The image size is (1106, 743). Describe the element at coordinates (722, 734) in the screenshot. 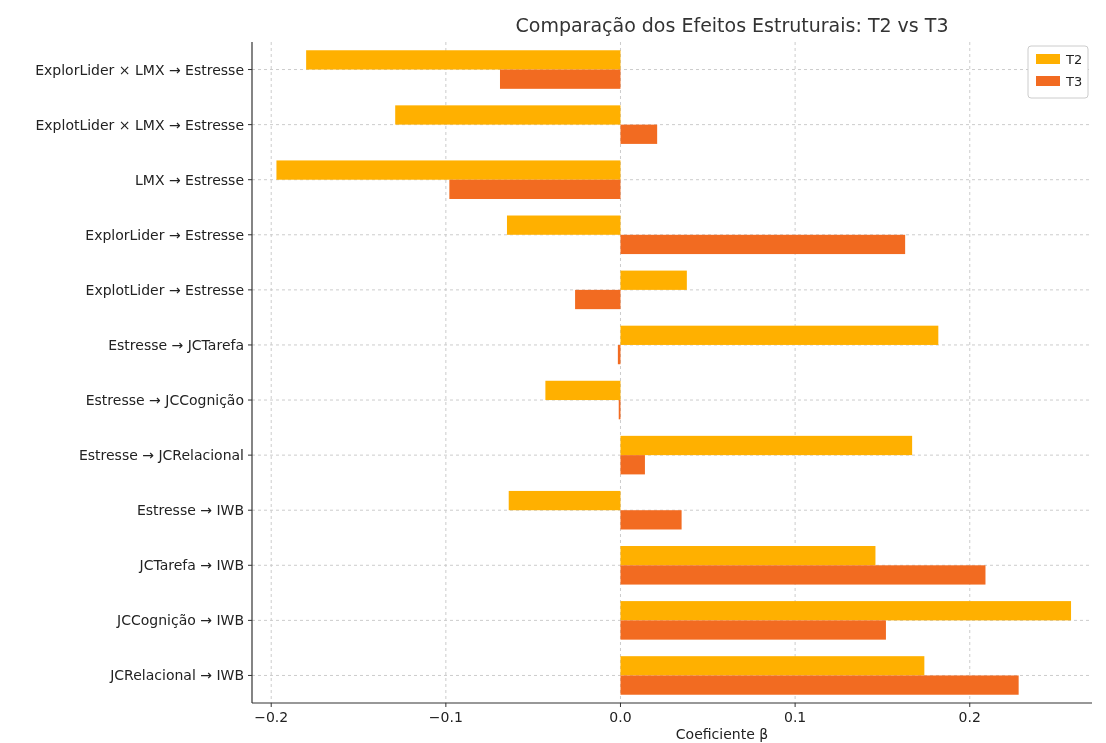

I see `x-axis-title: Coeficiente β` at that location.